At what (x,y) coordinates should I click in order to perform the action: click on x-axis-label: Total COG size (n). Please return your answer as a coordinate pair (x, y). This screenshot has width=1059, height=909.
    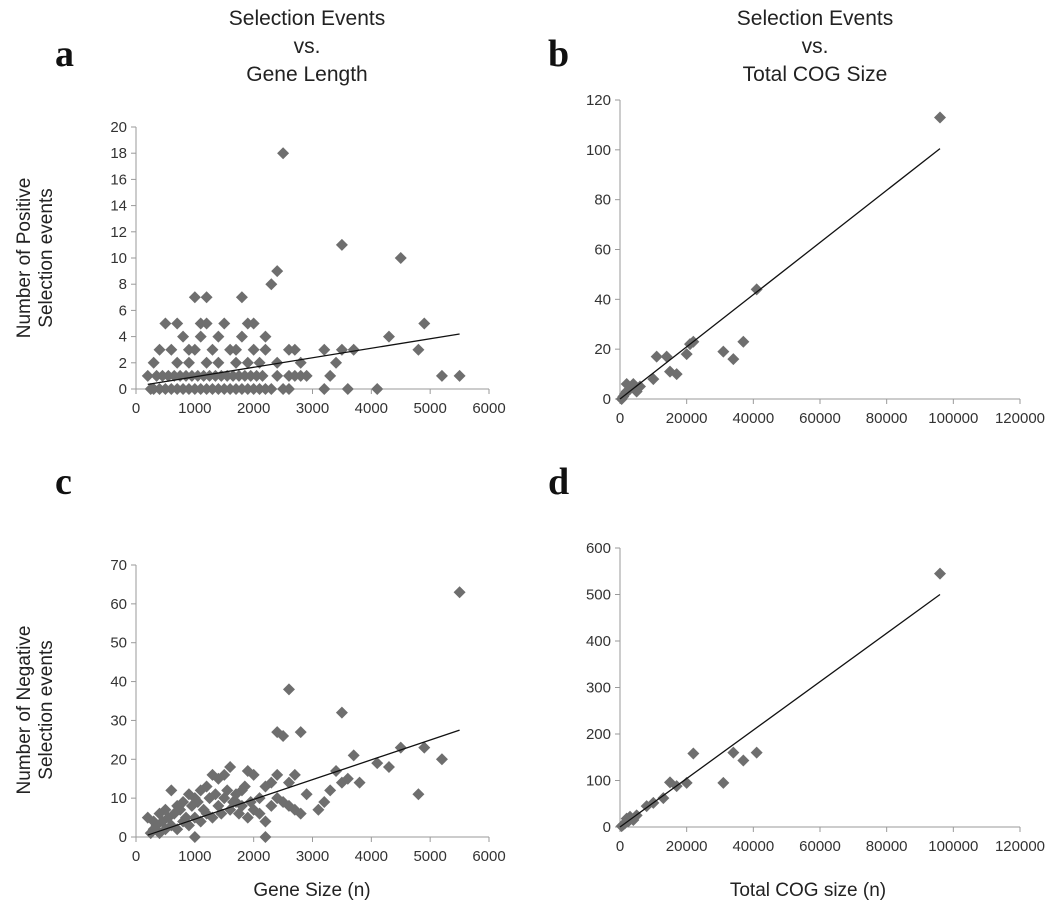
    Looking at the image, I should click on (808, 890).